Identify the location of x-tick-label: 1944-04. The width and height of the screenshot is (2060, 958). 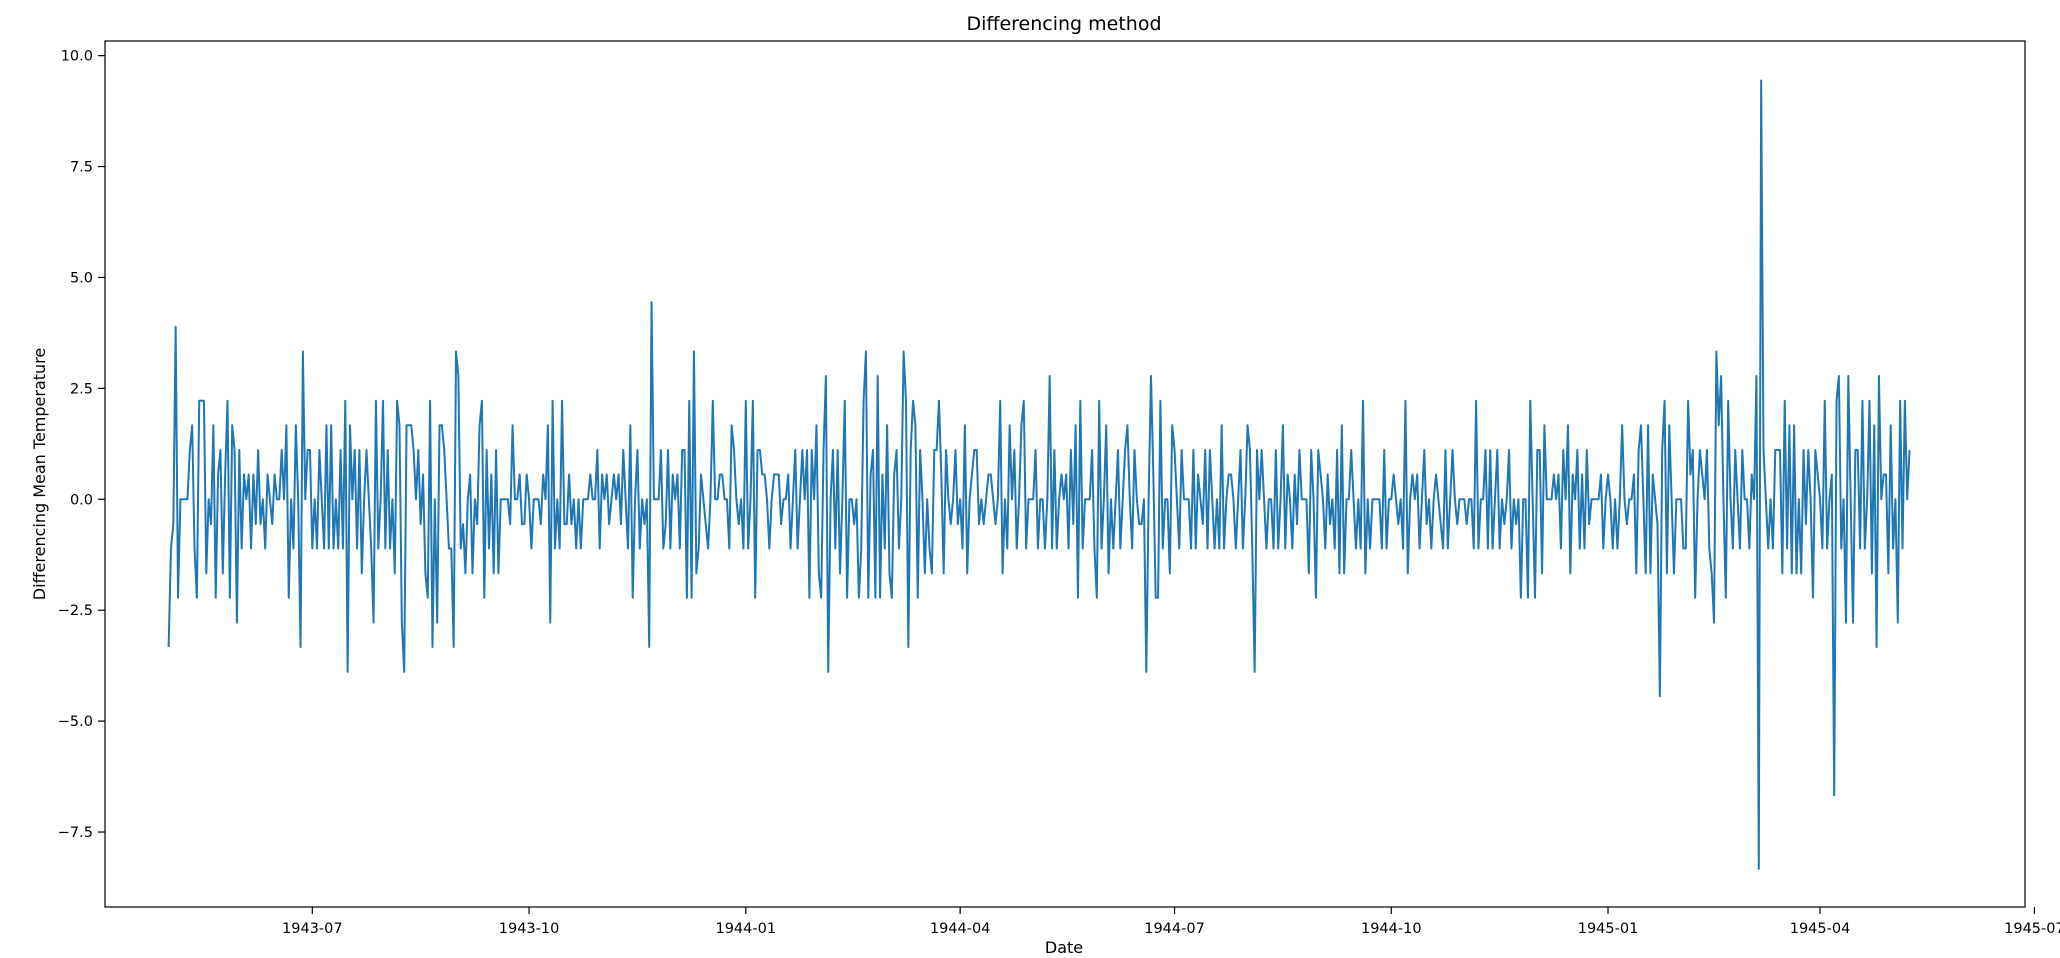
(960, 929).